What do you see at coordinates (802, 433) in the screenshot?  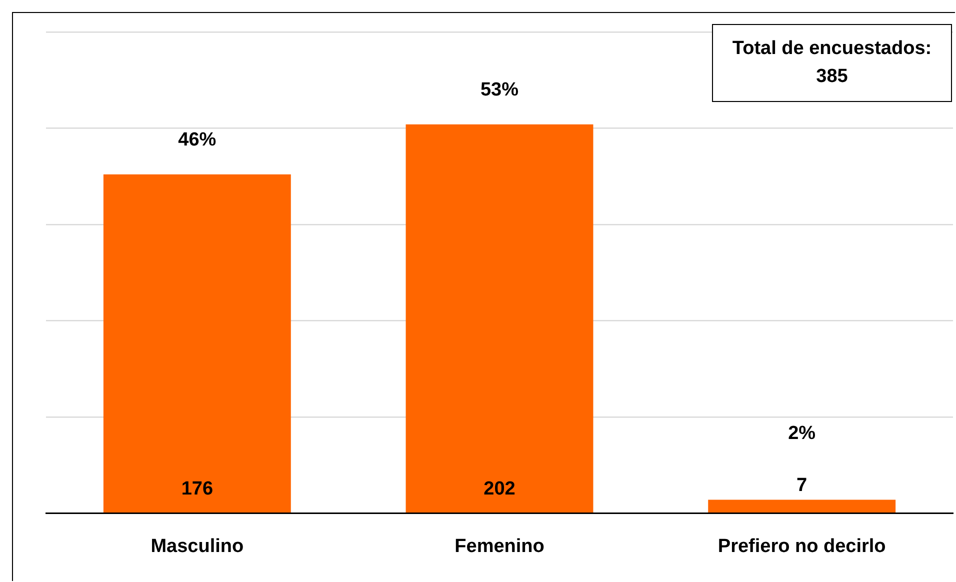 I see `annotation: 2%` at bounding box center [802, 433].